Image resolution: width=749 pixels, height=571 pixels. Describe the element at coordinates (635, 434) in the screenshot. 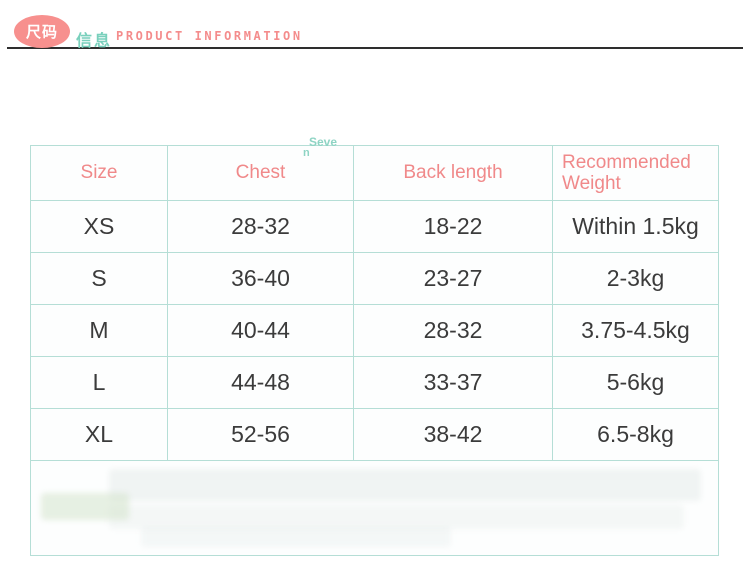

I see `cell-weight: 6.5-8kg` at that location.